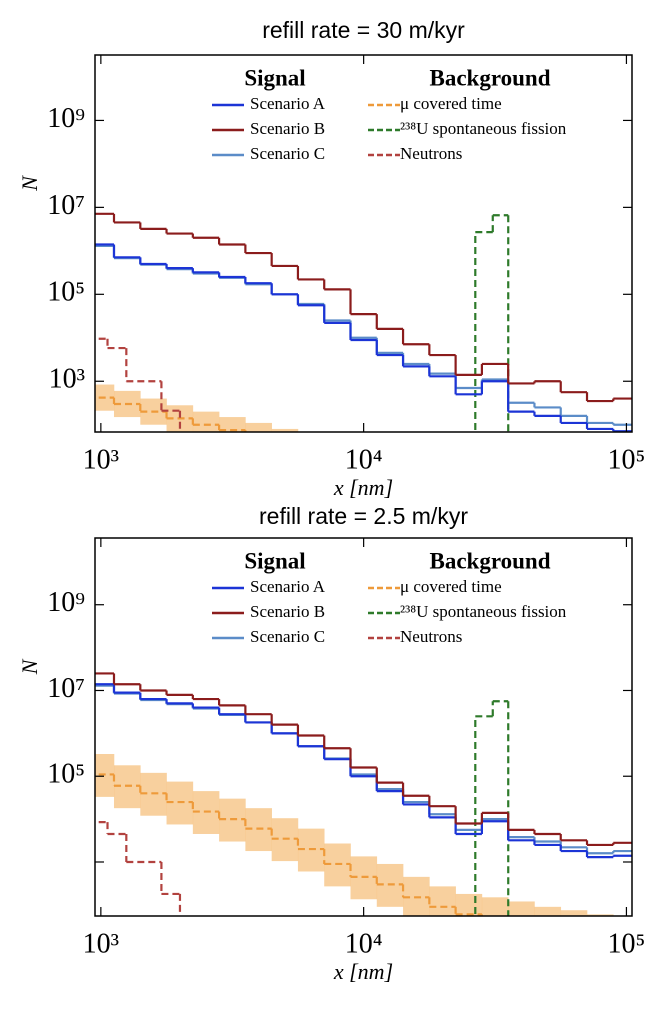 The height and width of the screenshot is (1024, 664). What do you see at coordinates (363, 30) in the screenshot?
I see `chart-title: refill rate = 30 m/kyr` at bounding box center [363, 30].